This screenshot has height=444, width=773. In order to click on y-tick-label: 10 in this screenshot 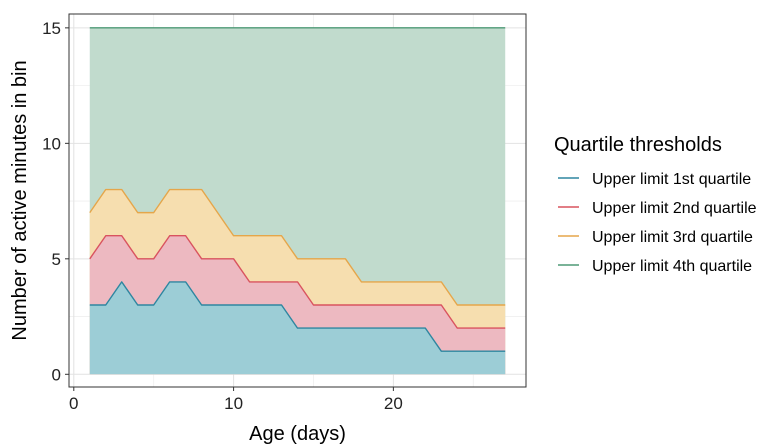, I will do `click(51, 143)`.